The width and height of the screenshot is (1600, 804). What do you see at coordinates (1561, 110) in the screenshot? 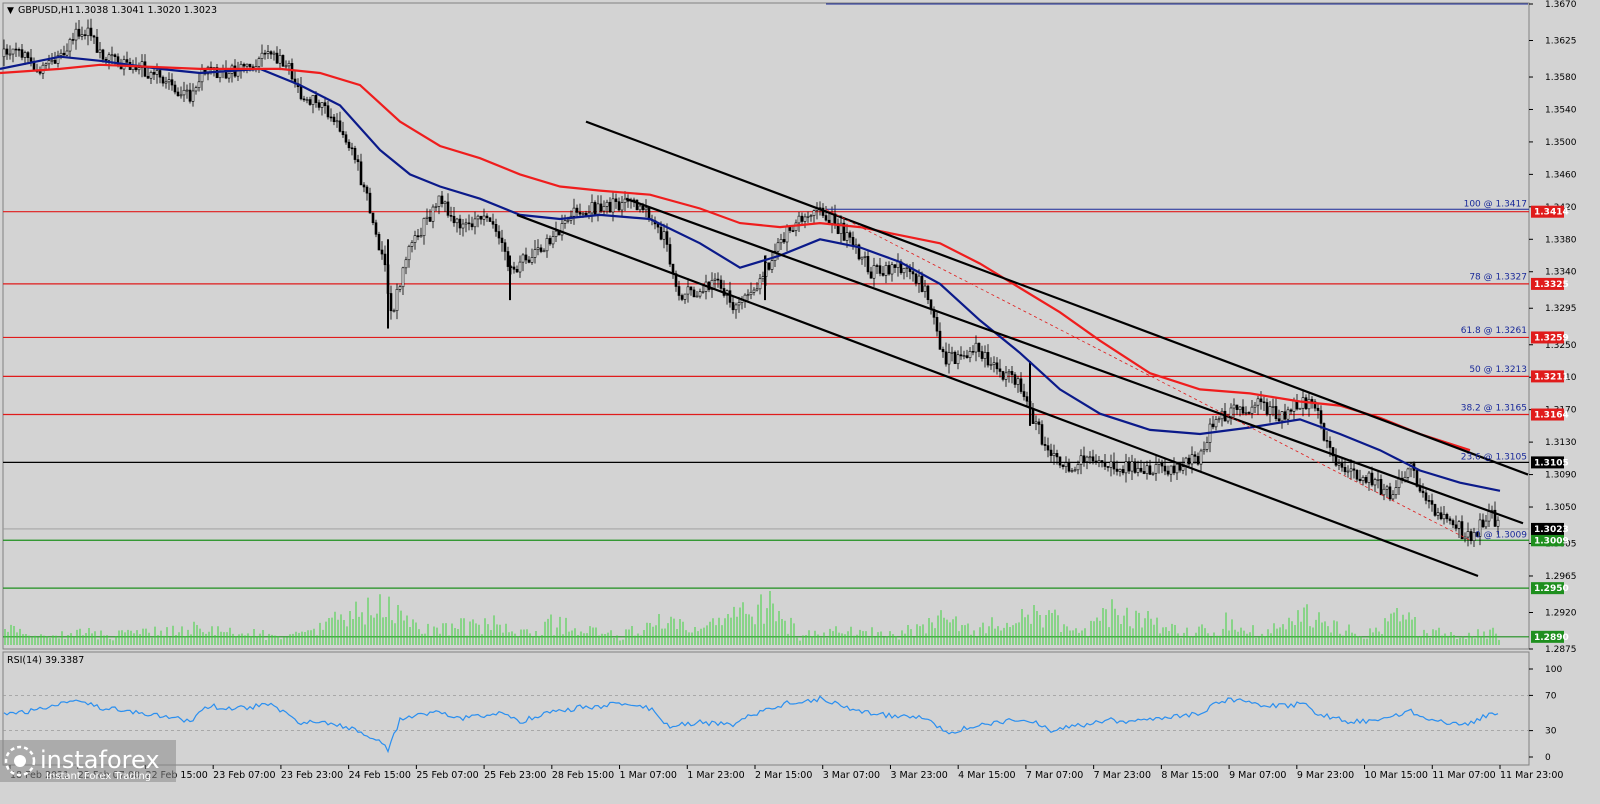
I see `y-tick-label: 1.3540` at bounding box center [1561, 110].